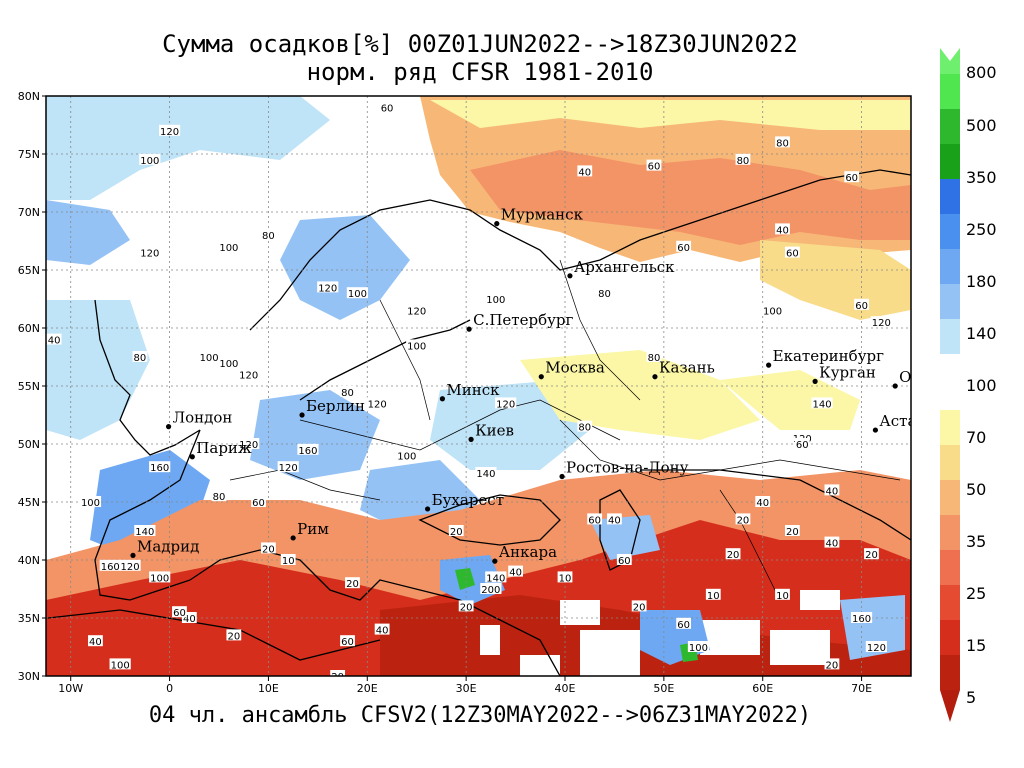  What do you see at coordinates (169, 688) in the screenshot?
I see `lon-tick-label: 0` at bounding box center [169, 688].